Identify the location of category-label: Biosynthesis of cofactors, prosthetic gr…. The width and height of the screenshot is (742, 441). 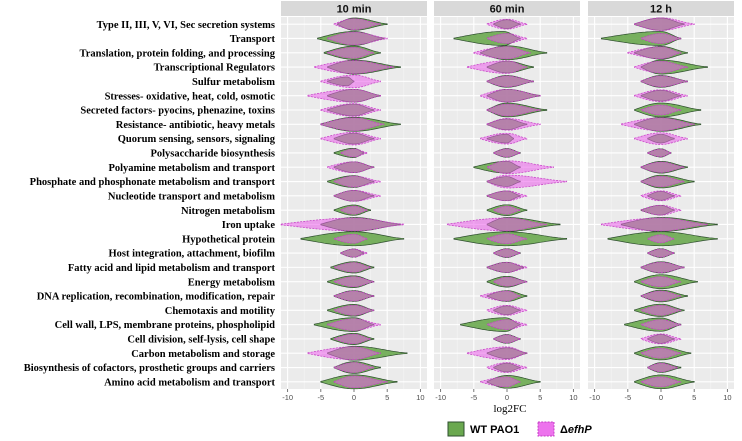
(149, 368).